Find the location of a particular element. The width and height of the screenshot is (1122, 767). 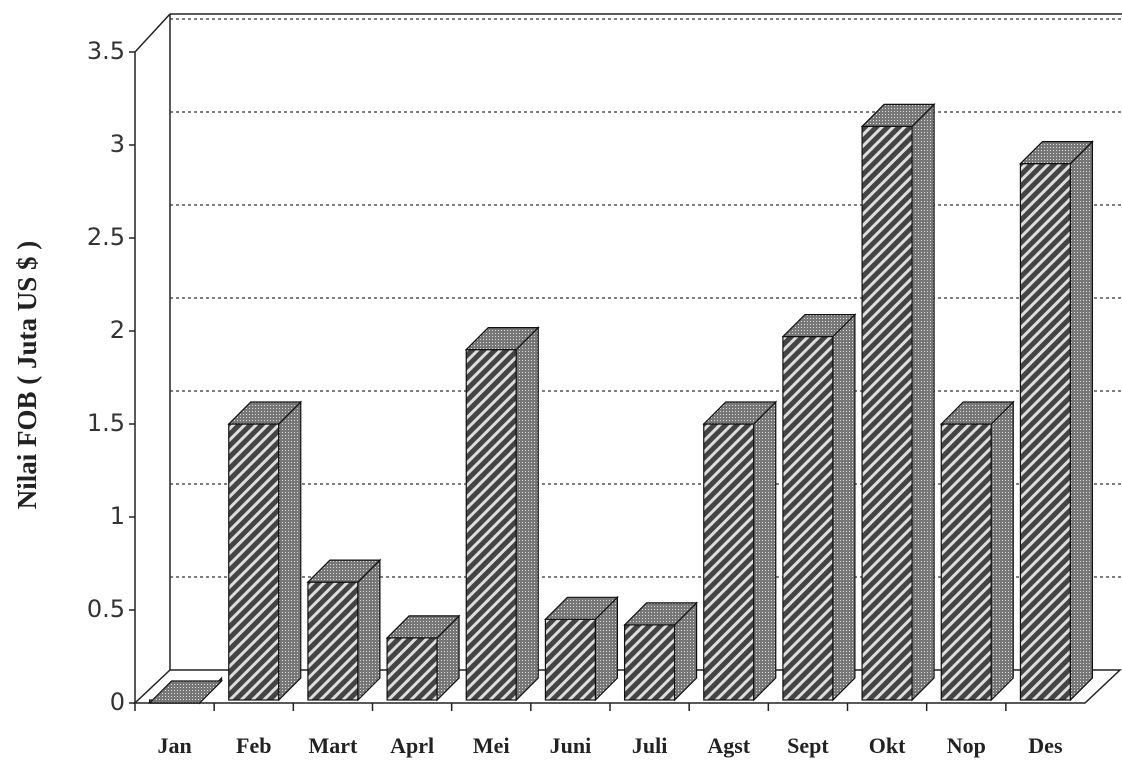

y-tick-label: 0 is located at coordinates (117, 702).